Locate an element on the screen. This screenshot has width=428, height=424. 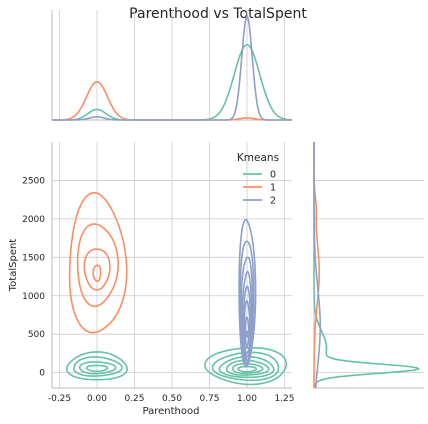
legend-label: 0 is located at coordinates (273, 175).